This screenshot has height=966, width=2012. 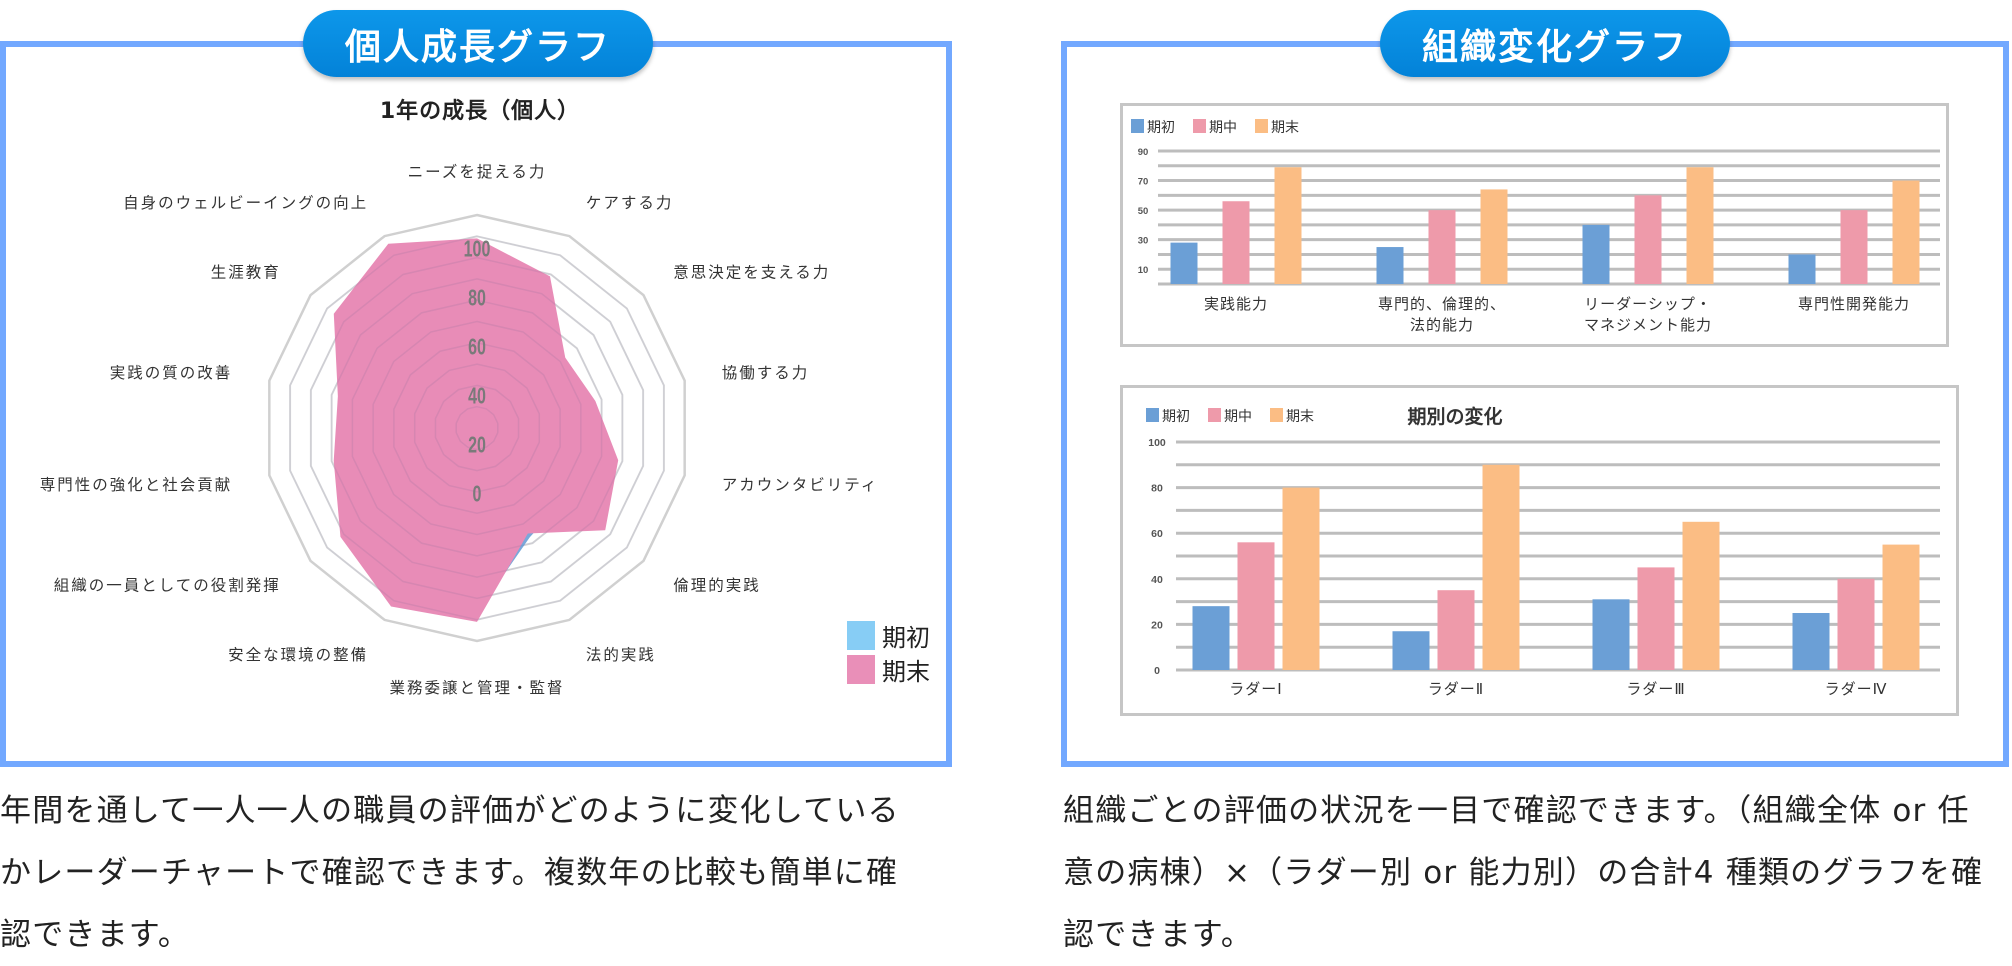 What do you see at coordinates (477, 250) in the screenshot?
I see `radar-tick-label: 100` at bounding box center [477, 250].